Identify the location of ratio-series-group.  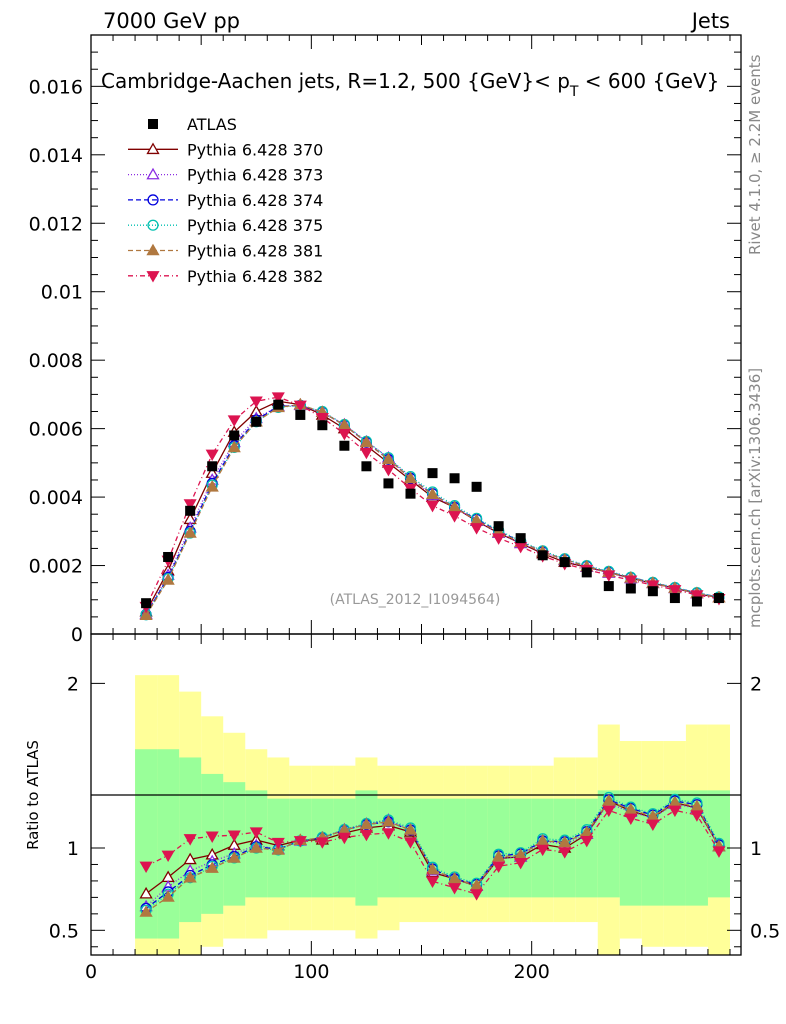
(432, 854).